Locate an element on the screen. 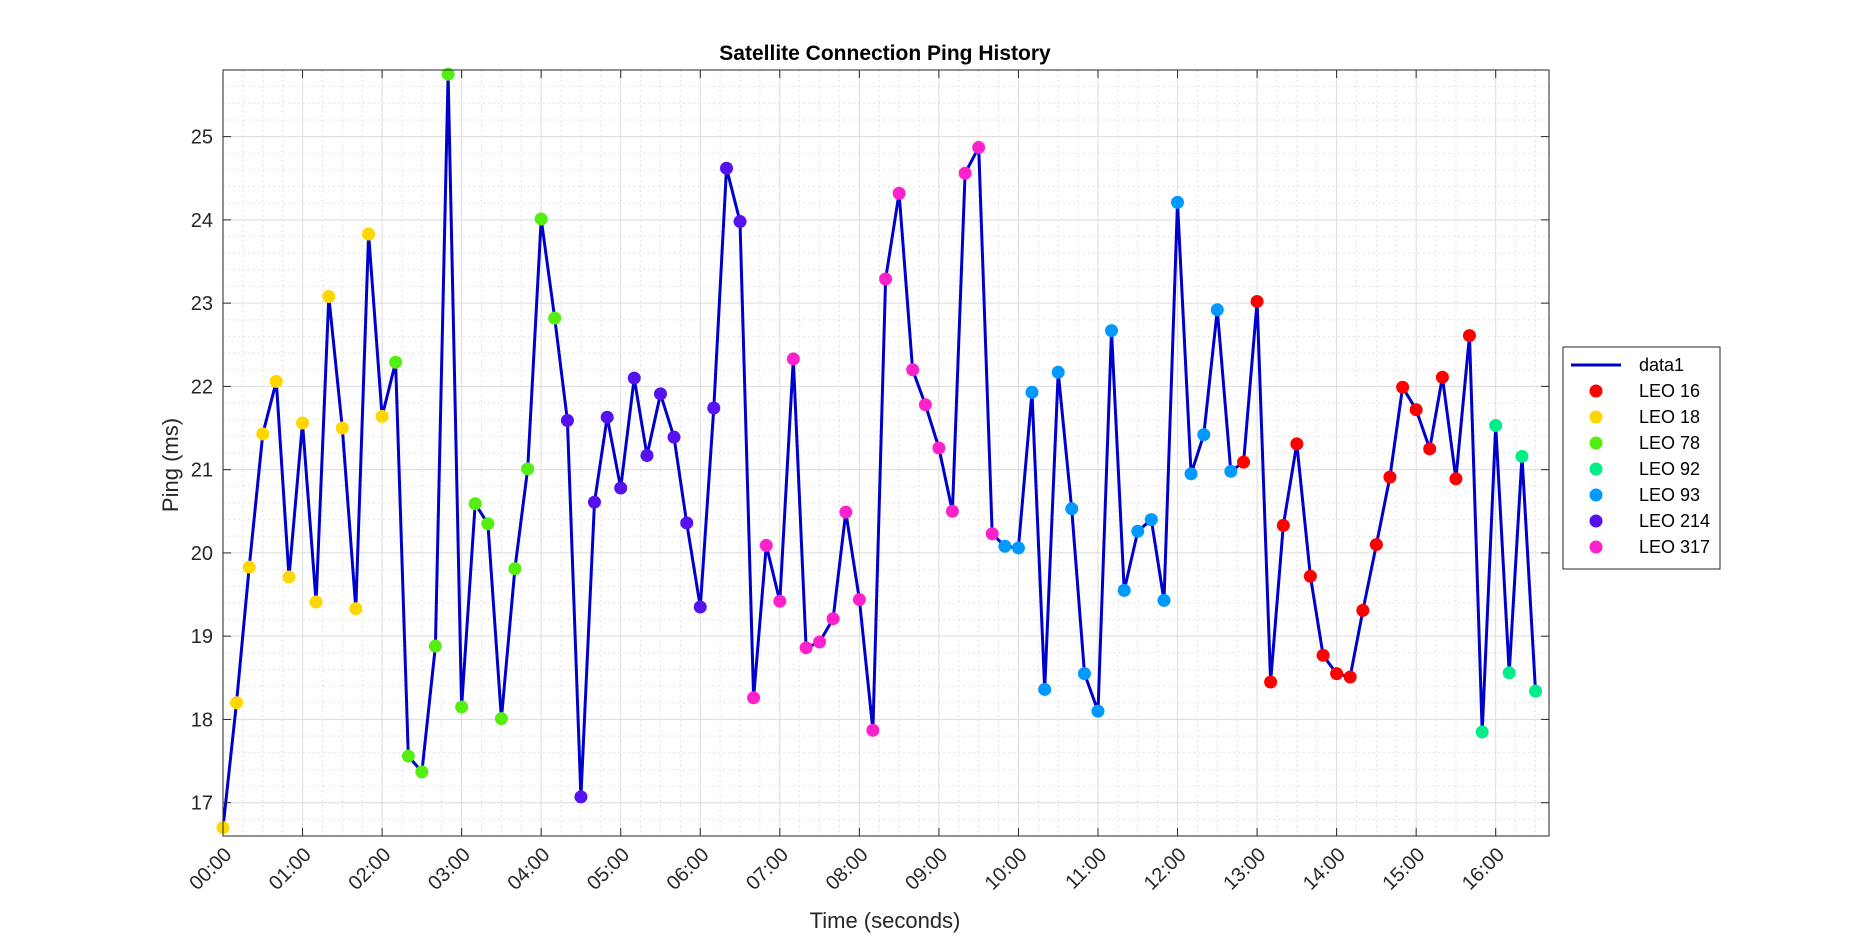 Image resolution: width=1875 pixels, height=938 pixels. x-axis-label: Time (seconds) is located at coordinates (885, 920).